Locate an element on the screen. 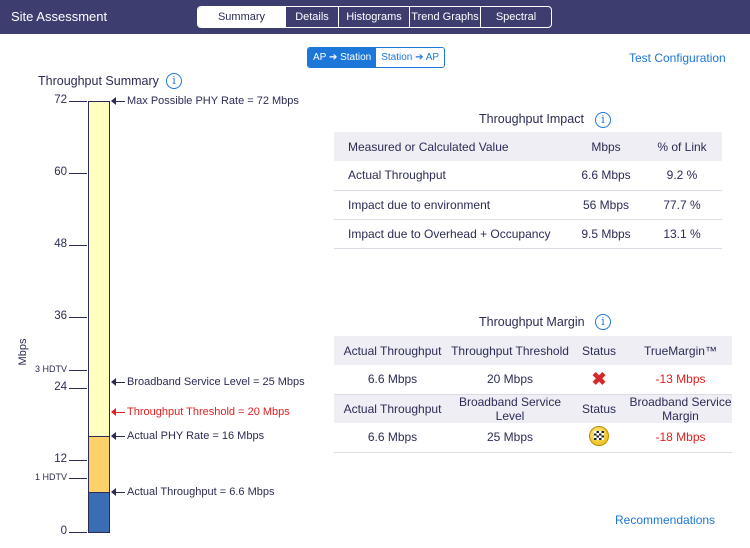  marker-broadband-service-level: Broadband Service Level = 25 Mbps is located at coordinates (208, 382).